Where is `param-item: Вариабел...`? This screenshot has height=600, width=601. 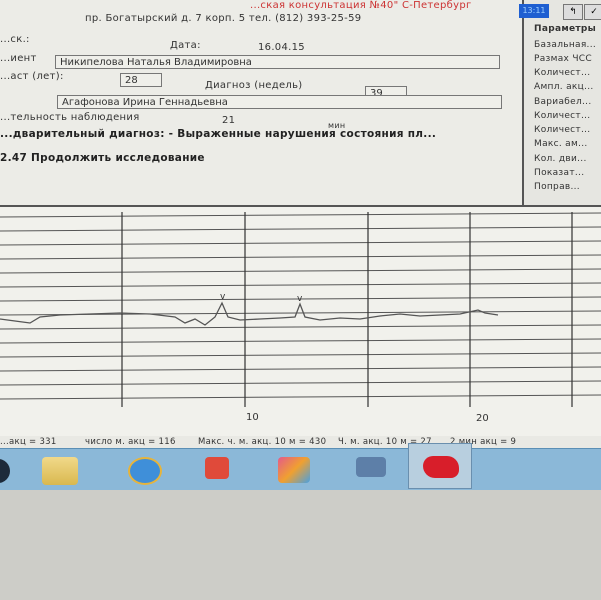 param-item: Вариабел... is located at coordinates (563, 102).